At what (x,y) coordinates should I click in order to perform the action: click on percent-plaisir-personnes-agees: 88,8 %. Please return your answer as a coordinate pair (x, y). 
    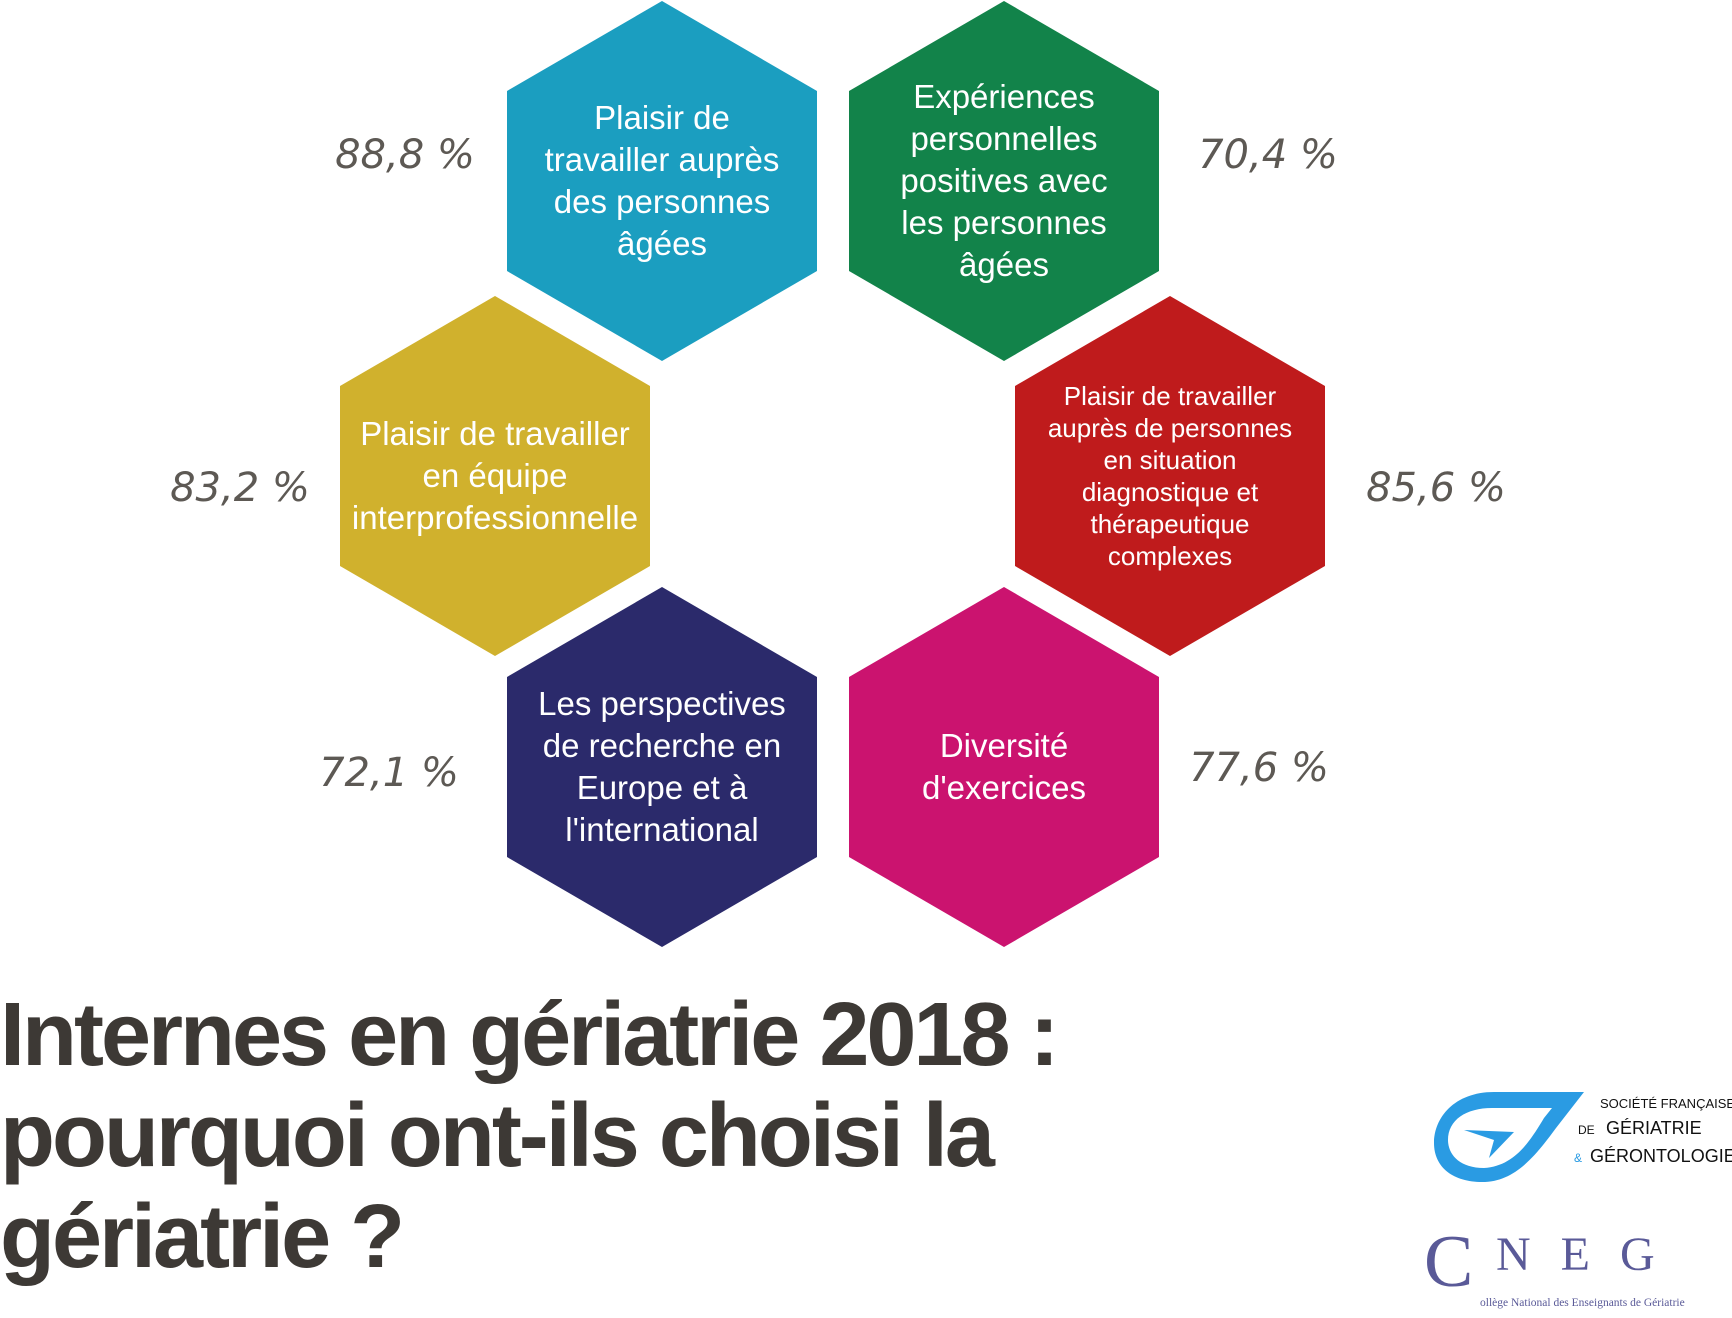
    Looking at the image, I should click on (405, 155).